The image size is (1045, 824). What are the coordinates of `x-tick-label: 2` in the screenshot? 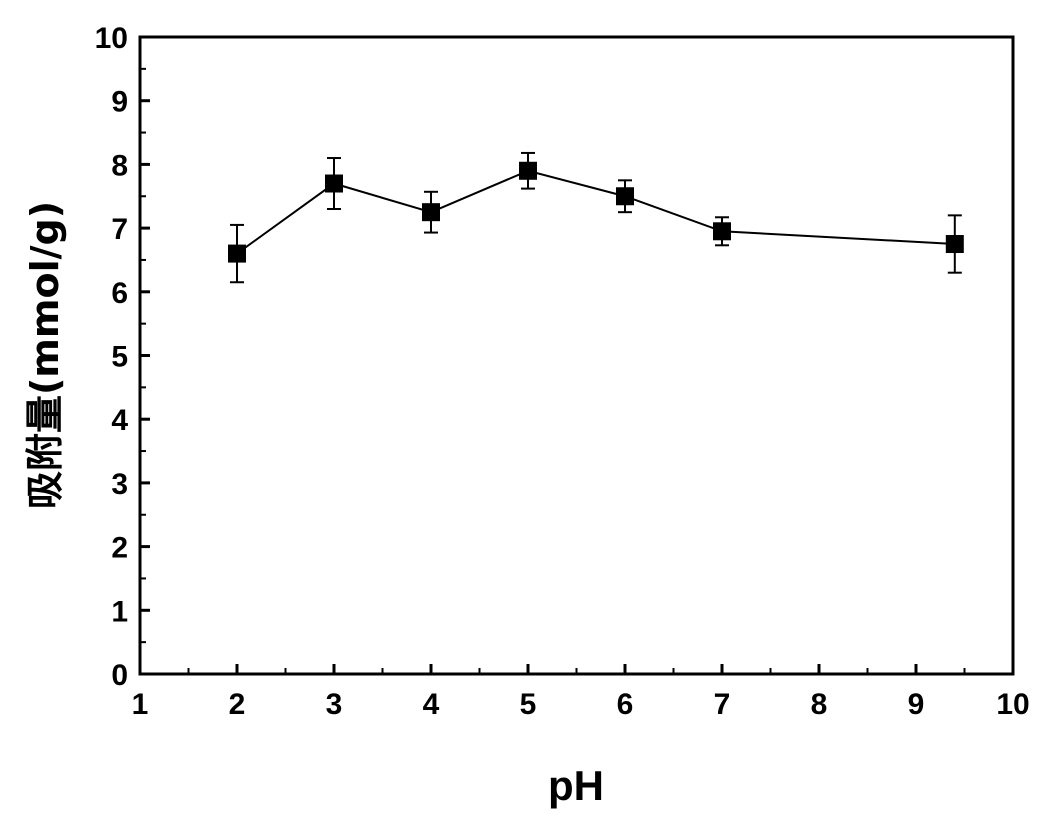 It's located at (237, 704).